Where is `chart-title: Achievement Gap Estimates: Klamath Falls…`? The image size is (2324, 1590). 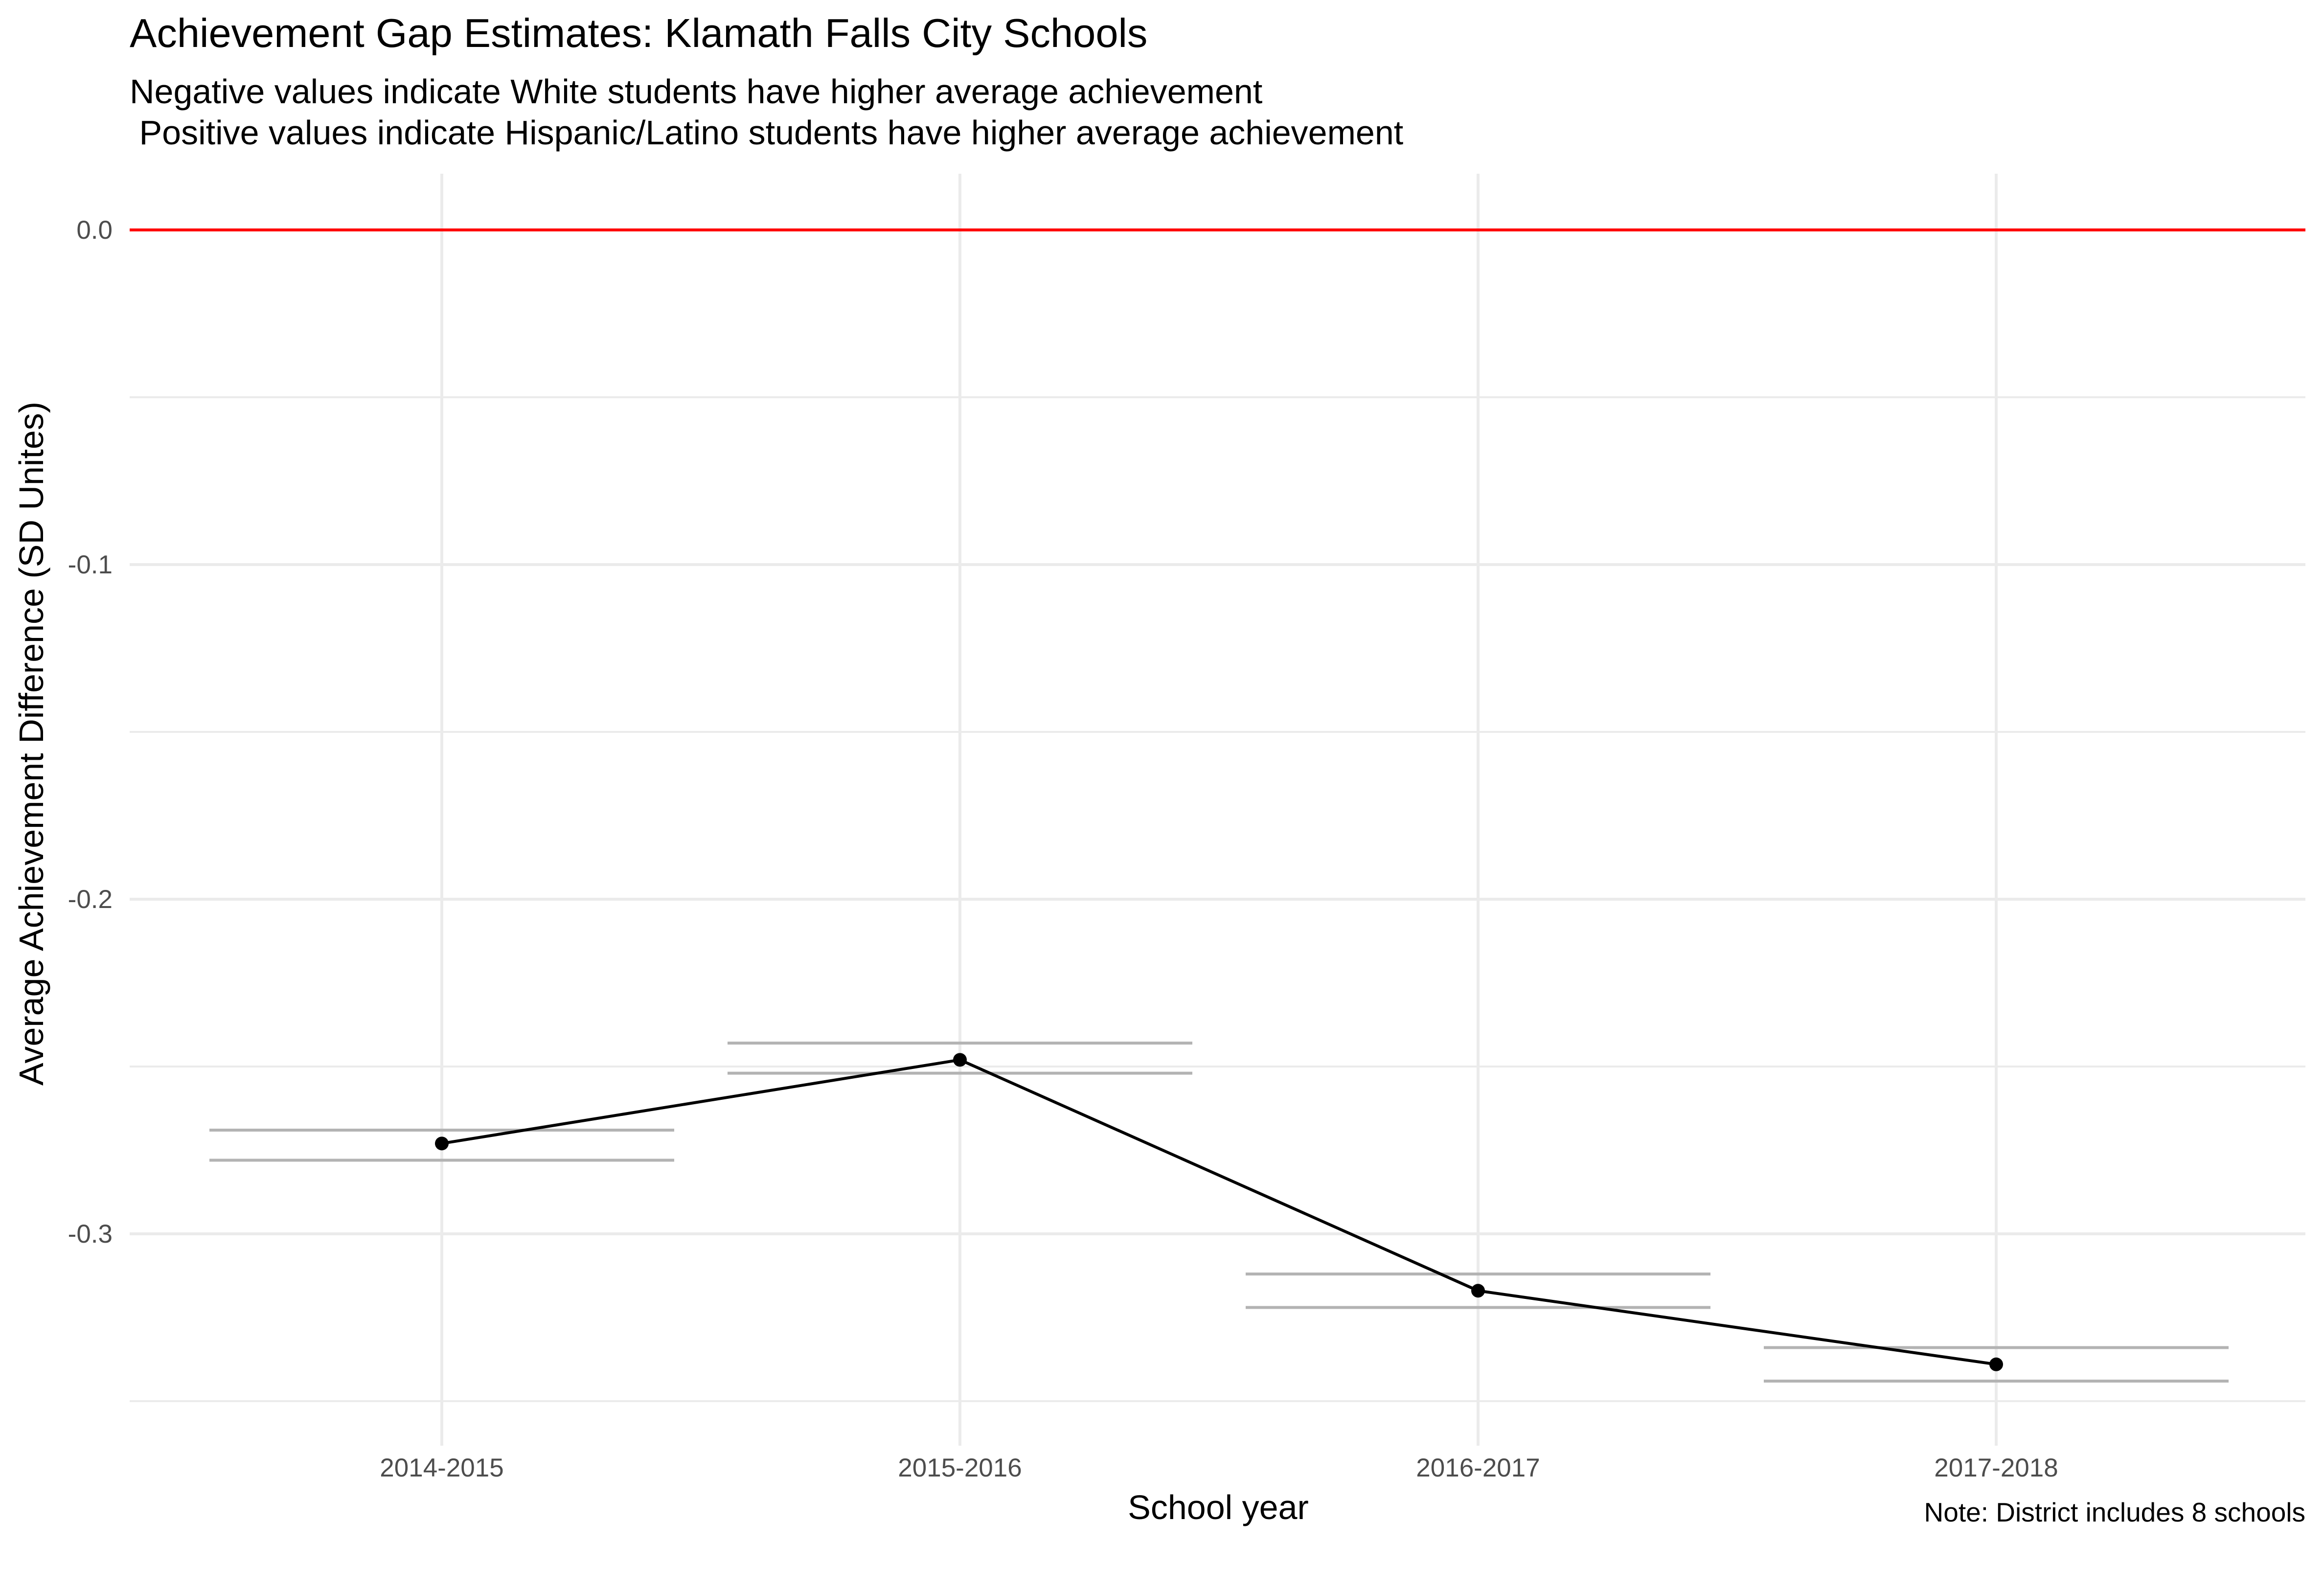
chart-title: Achievement Gap Estimates: Klamath Falls… is located at coordinates (639, 33).